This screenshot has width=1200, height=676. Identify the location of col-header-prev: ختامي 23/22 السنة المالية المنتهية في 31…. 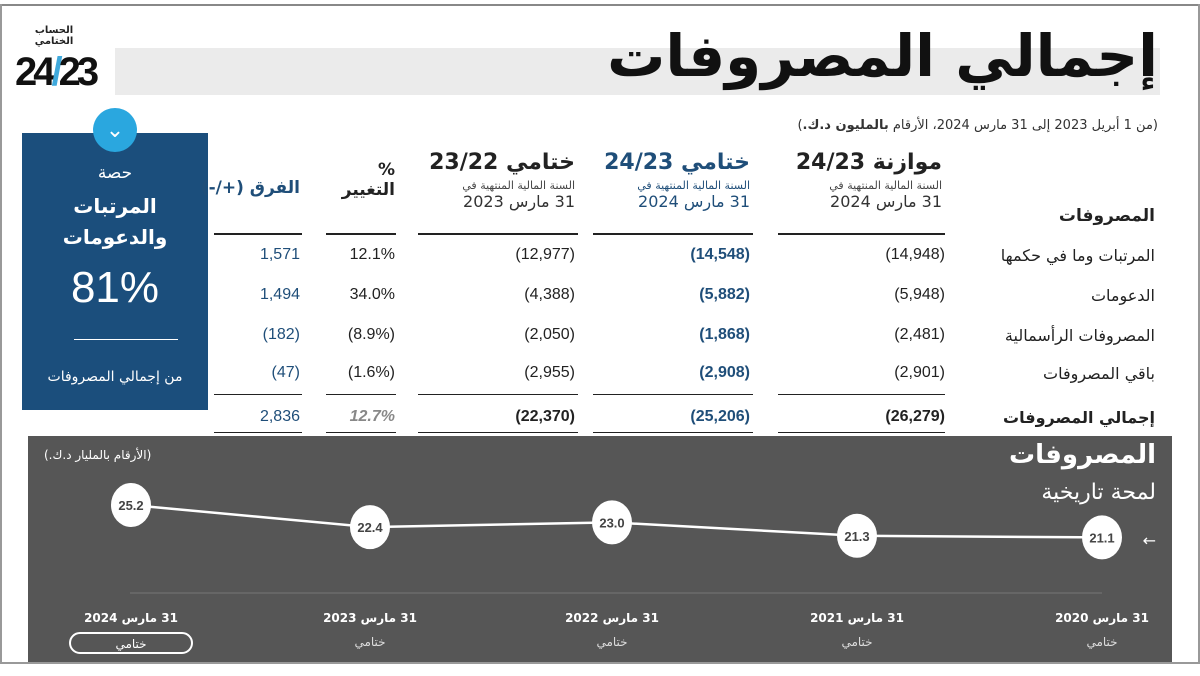
(495, 180).